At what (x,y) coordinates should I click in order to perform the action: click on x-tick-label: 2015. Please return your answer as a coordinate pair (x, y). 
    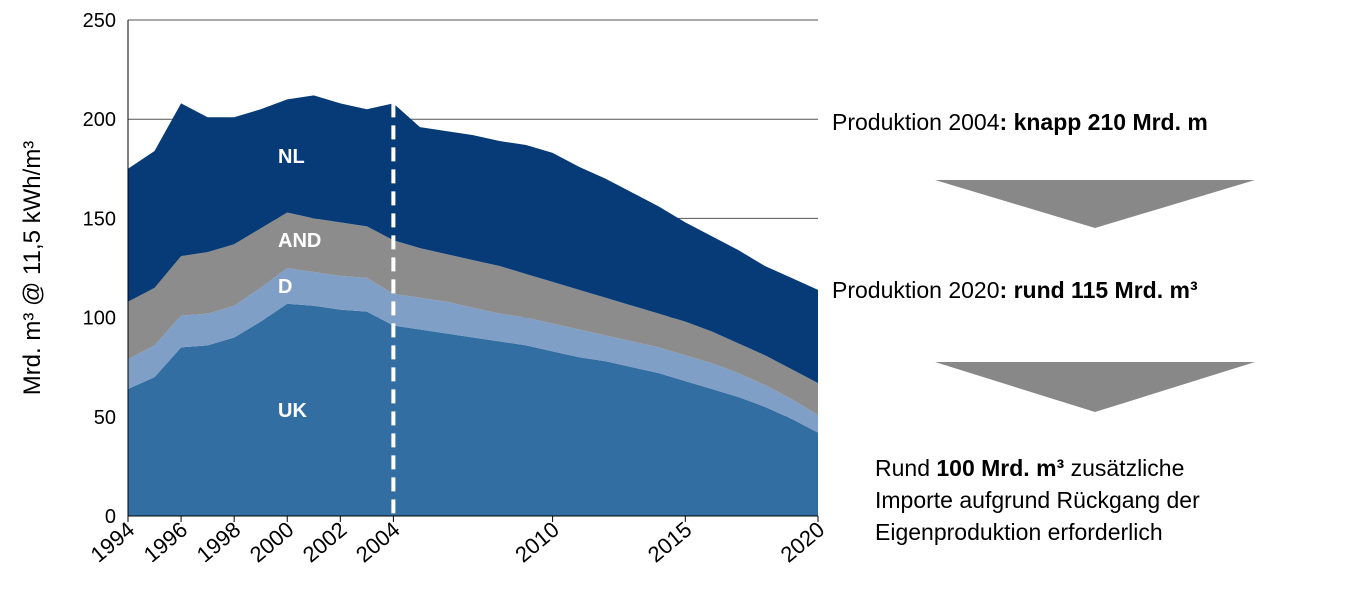
    Looking at the image, I should click on (670, 542).